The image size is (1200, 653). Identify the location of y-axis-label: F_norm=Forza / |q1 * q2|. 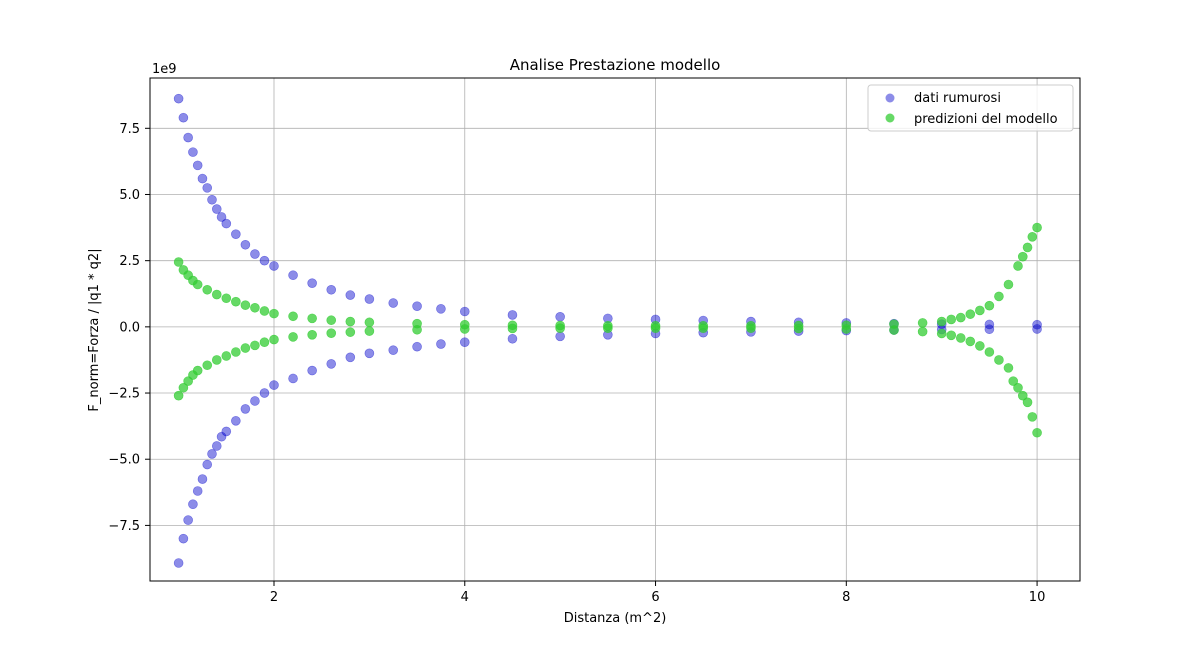
(94, 329).